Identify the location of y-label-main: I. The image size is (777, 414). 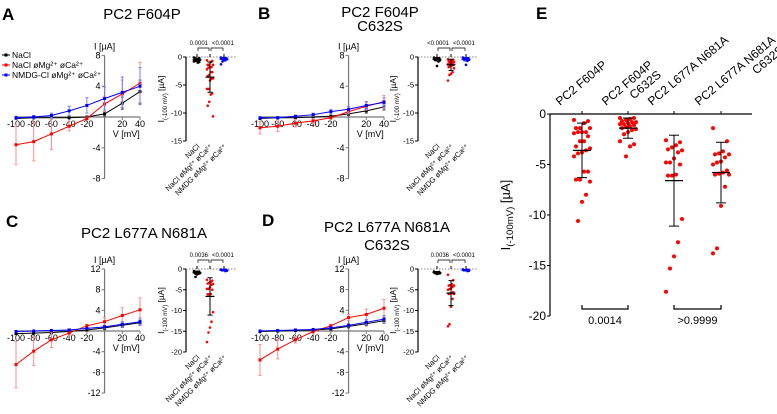
(393, 121).